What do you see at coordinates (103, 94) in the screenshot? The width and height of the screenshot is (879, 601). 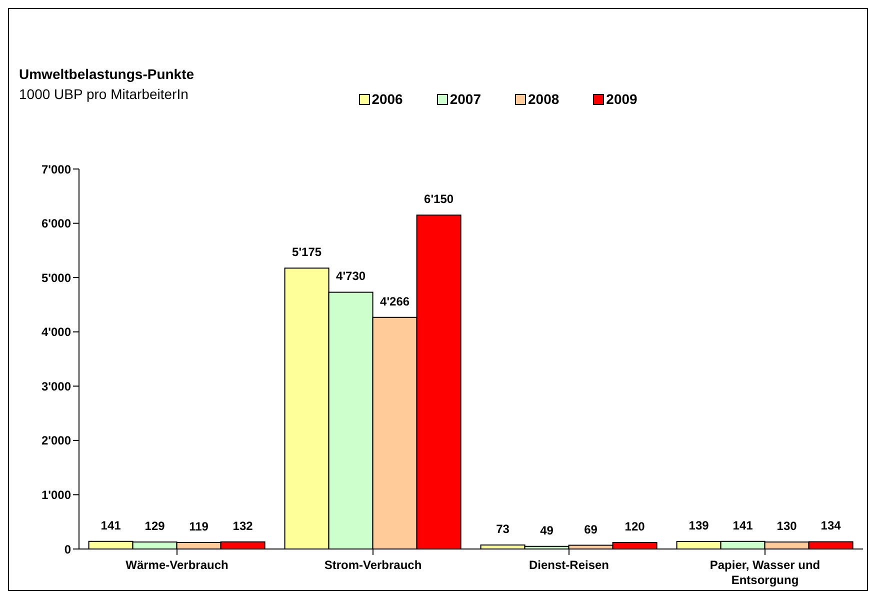 I see `chart-subtitle: 1000 UBP pro MitarbeiterIn` at bounding box center [103, 94].